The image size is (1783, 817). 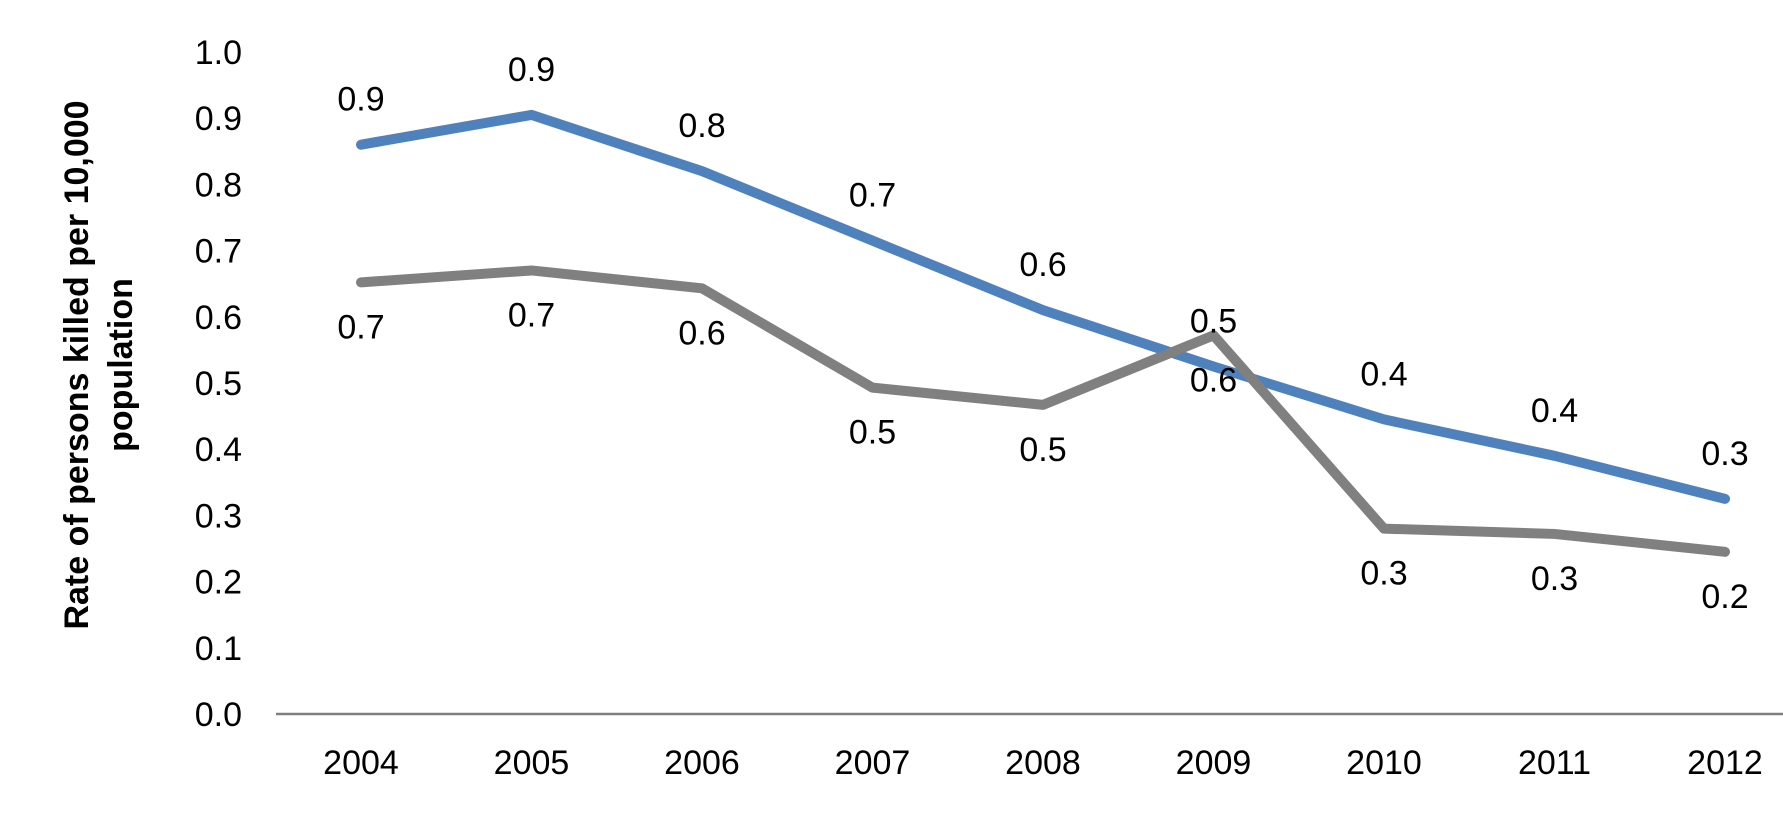 What do you see at coordinates (361, 763) in the screenshot?
I see `x-tick-label: 2004` at bounding box center [361, 763].